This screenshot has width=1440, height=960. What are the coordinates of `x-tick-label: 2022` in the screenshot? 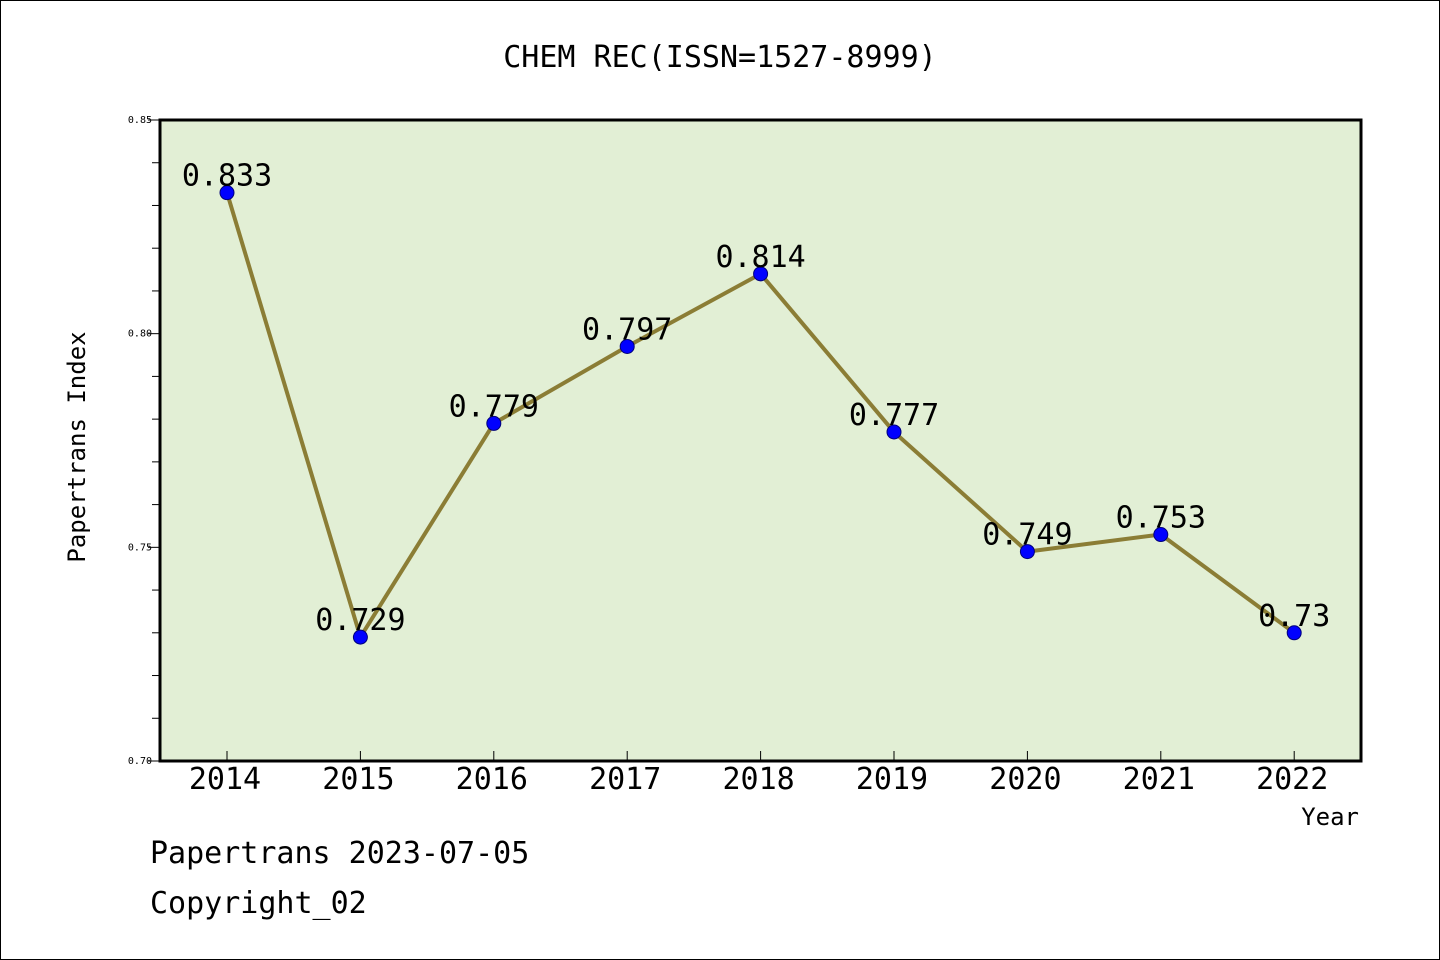 It's located at (1292, 779).